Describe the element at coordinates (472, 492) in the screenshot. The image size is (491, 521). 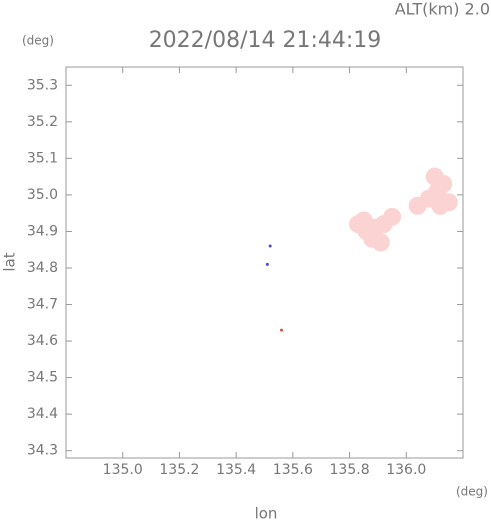
I see `x-unit: (deg)` at that location.